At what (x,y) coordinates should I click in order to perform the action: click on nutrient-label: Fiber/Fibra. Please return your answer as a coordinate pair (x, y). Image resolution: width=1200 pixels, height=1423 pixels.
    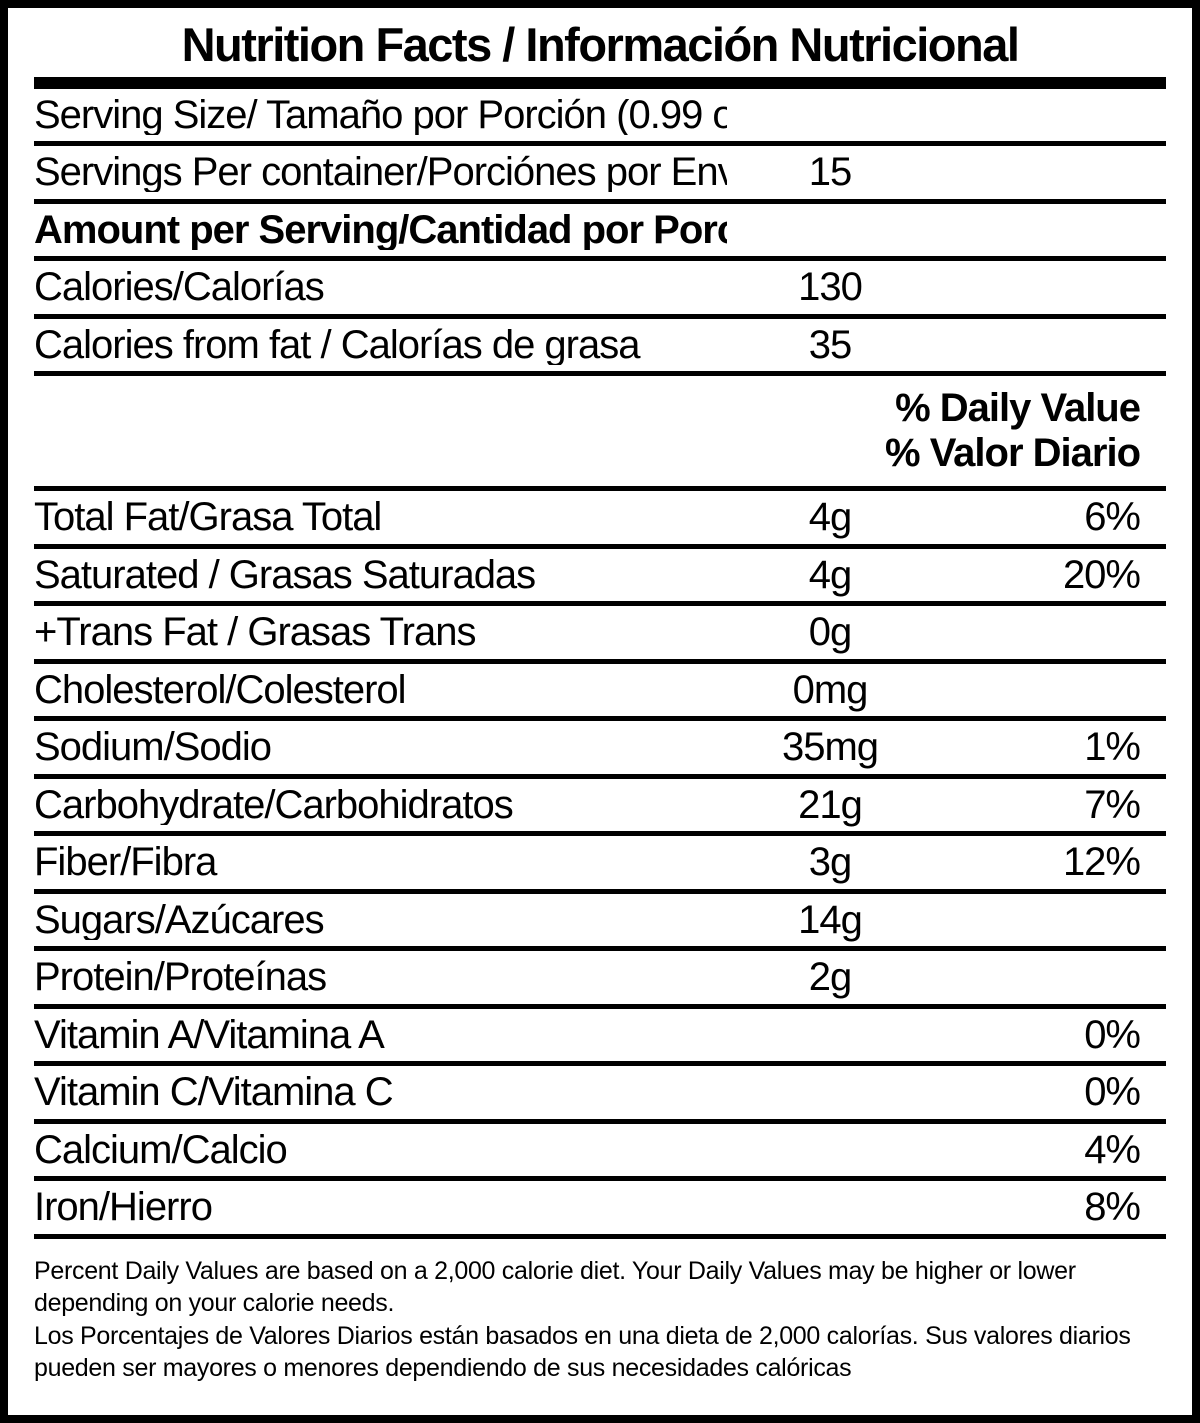
    Looking at the image, I should click on (125, 862).